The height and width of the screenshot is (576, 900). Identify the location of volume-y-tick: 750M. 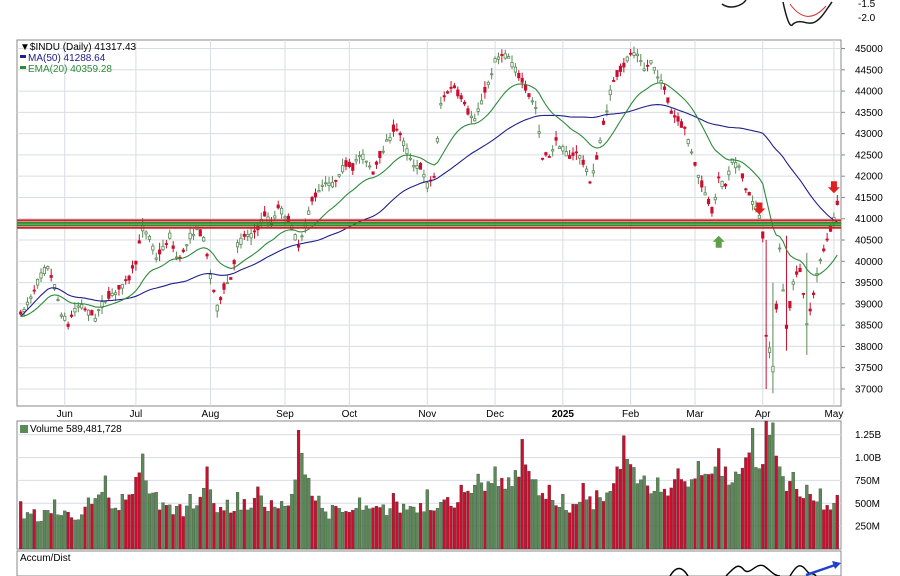
(867, 481).